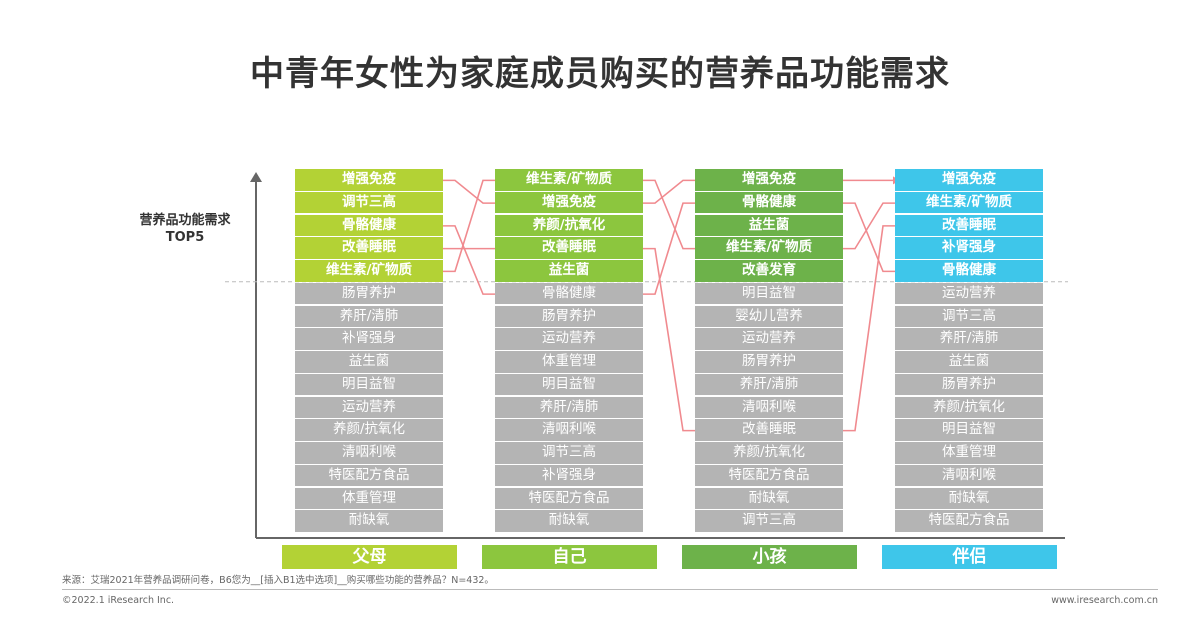 The image size is (1200, 637). What do you see at coordinates (369, 521) in the screenshot?
I see `cell-1-16: 耐缺氧` at bounding box center [369, 521].